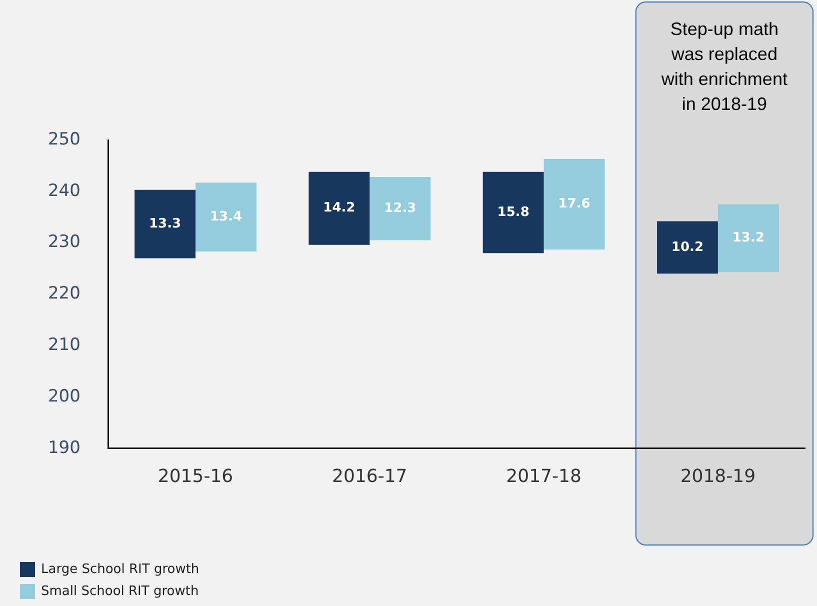 The width and height of the screenshot is (817, 606). I want to click on data-label: 13.4, so click(226, 216).